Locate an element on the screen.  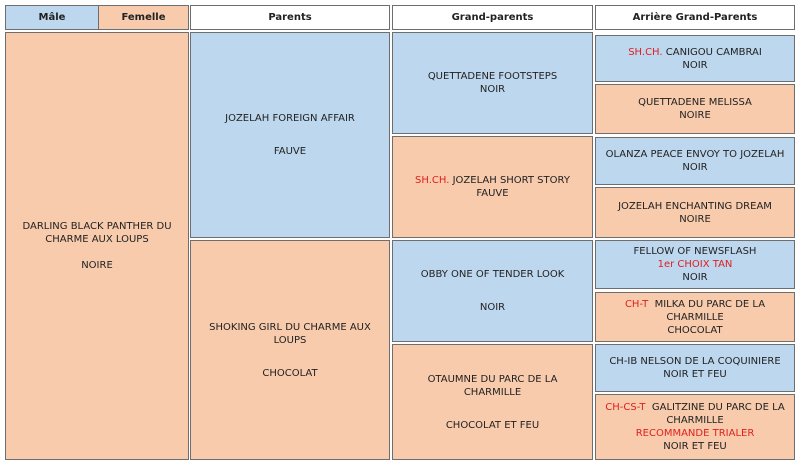
header-parents-label: Parents is located at coordinates (290, 17).